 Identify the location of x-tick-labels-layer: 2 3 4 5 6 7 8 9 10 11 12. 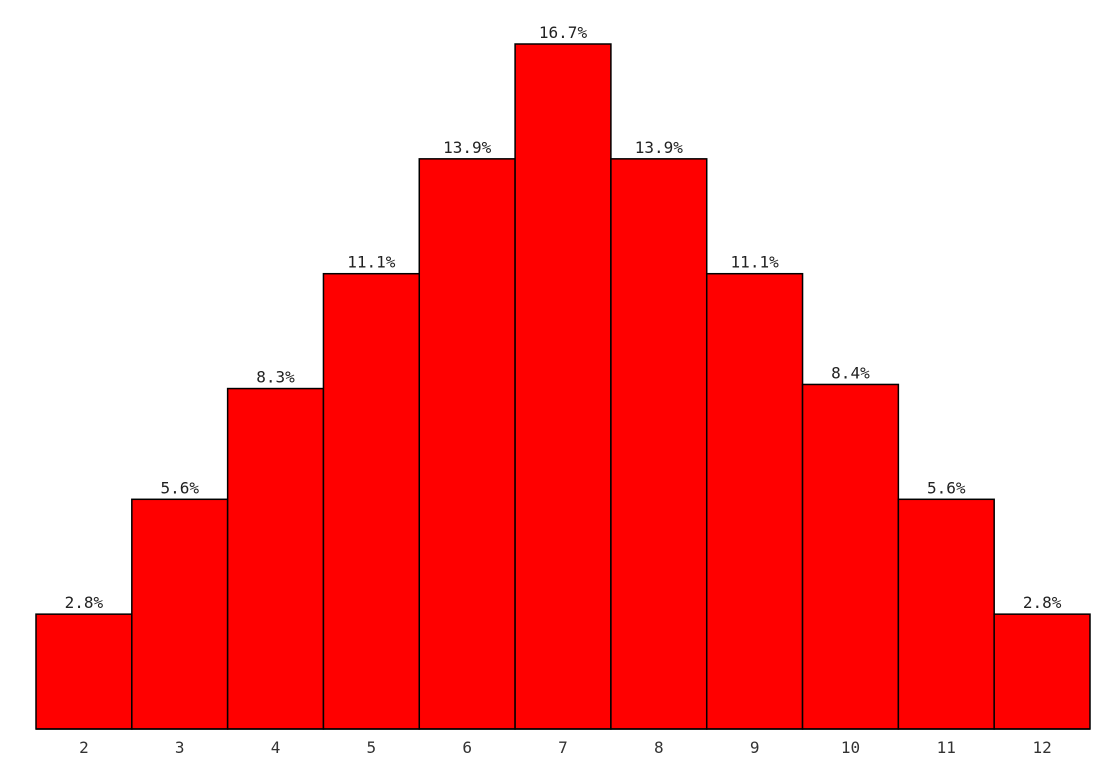
(565, 747).